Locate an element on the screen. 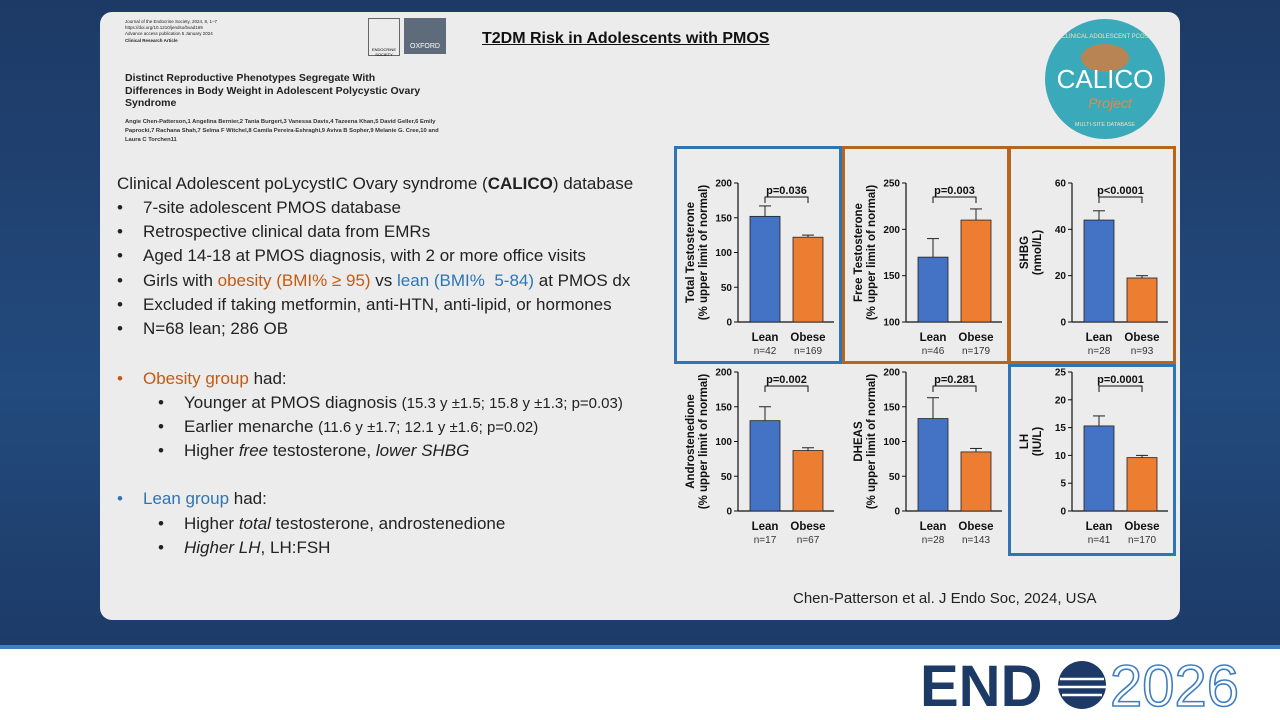 The width and height of the screenshot is (1280, 720). text: ) database is located at coordinates (593, 183).